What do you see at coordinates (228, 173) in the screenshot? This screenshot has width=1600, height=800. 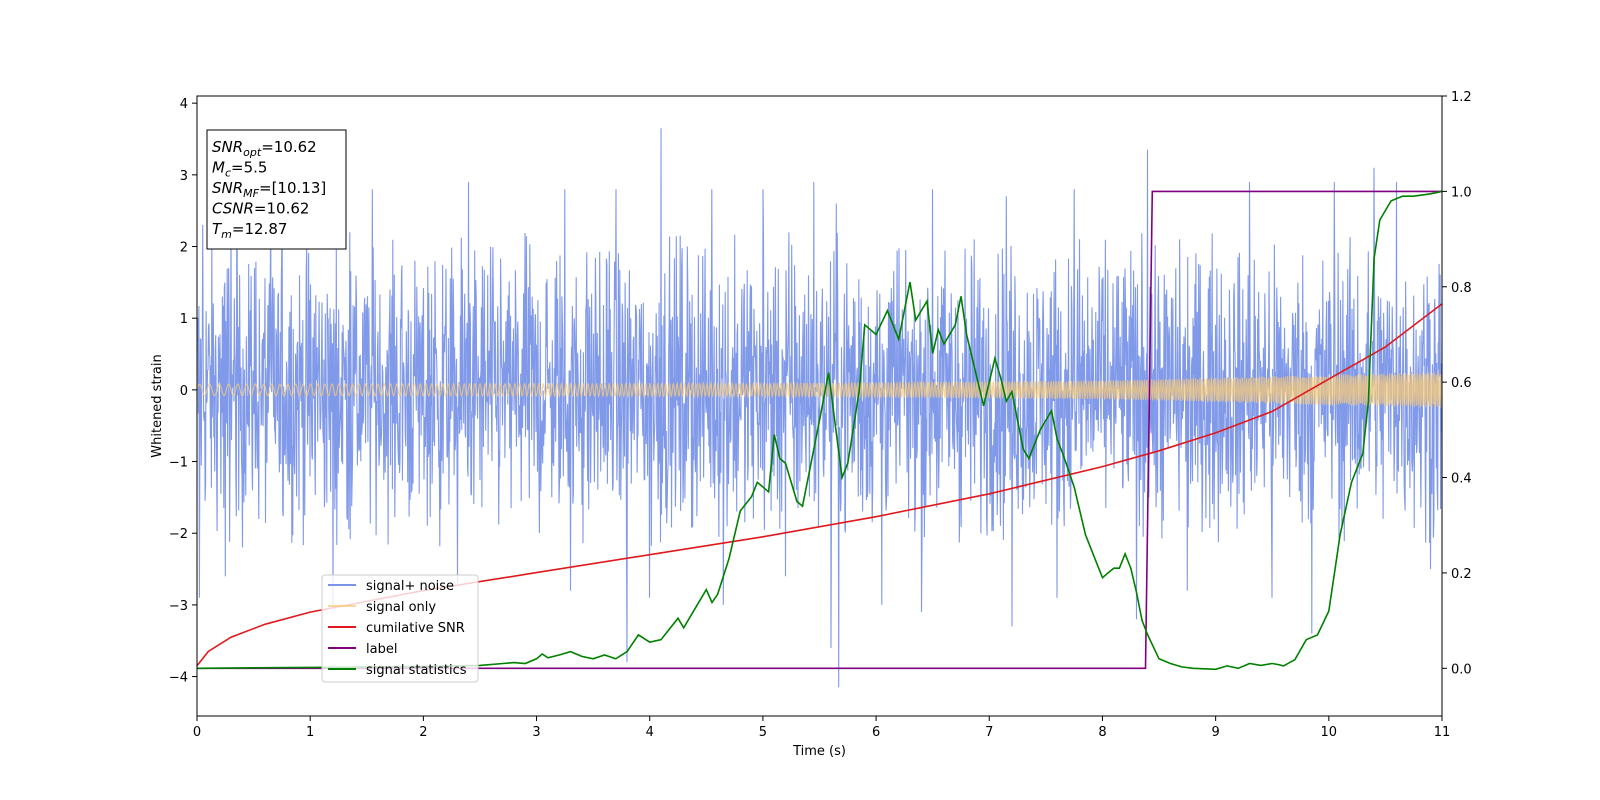 I see `annotation-subscript: c` at bounding box center [228, 173].